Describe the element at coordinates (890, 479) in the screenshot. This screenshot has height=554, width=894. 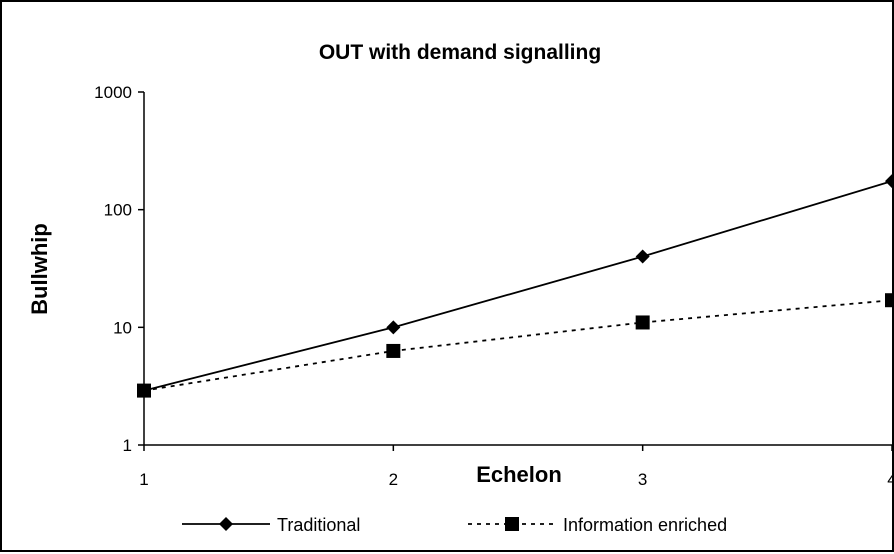
I see `x-tick-label: 4` at that location.